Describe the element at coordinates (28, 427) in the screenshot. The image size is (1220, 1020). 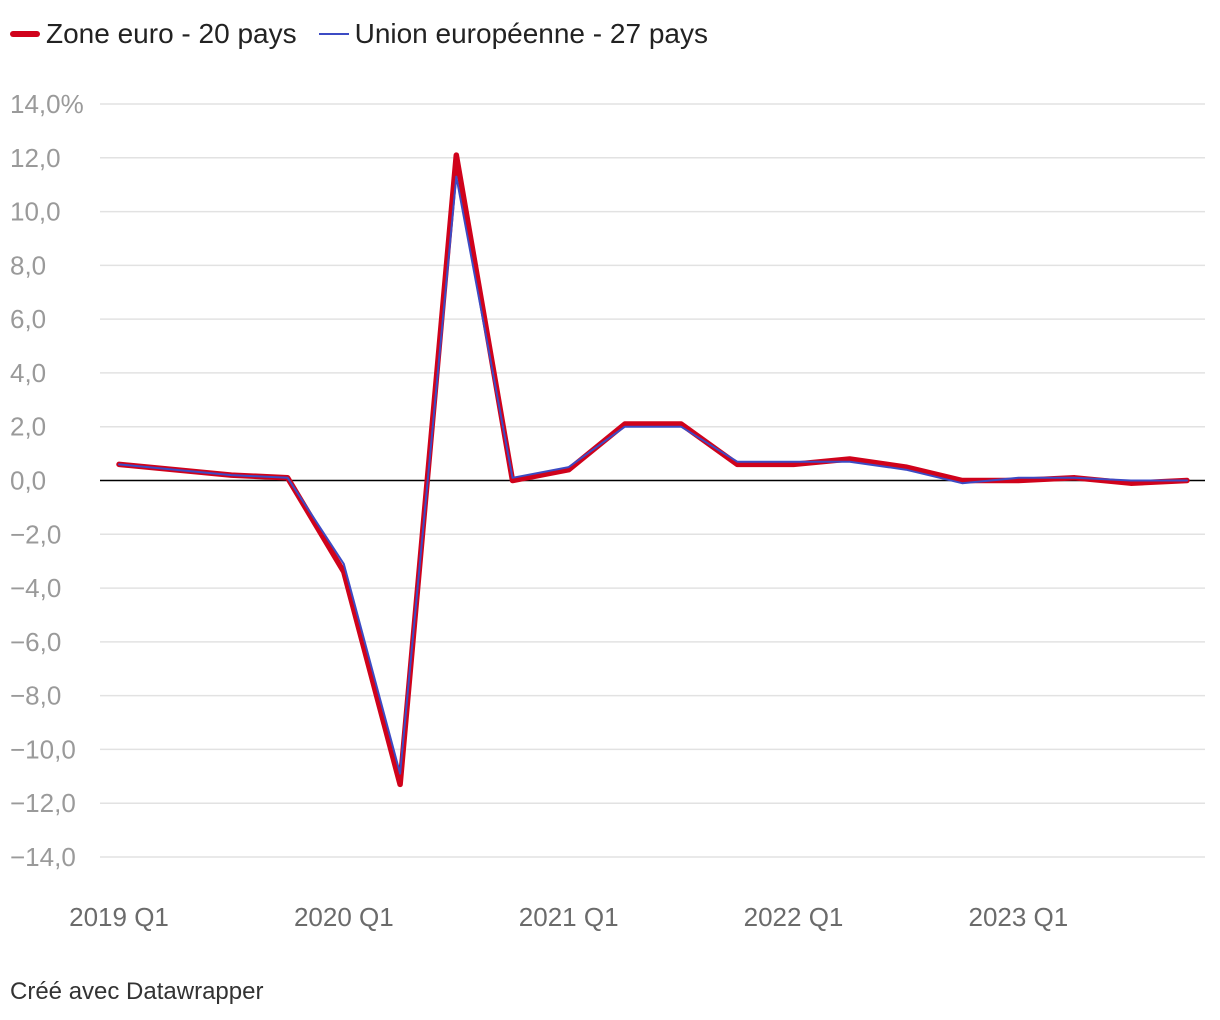
I see `y-tick-label: 2,0` at that location.